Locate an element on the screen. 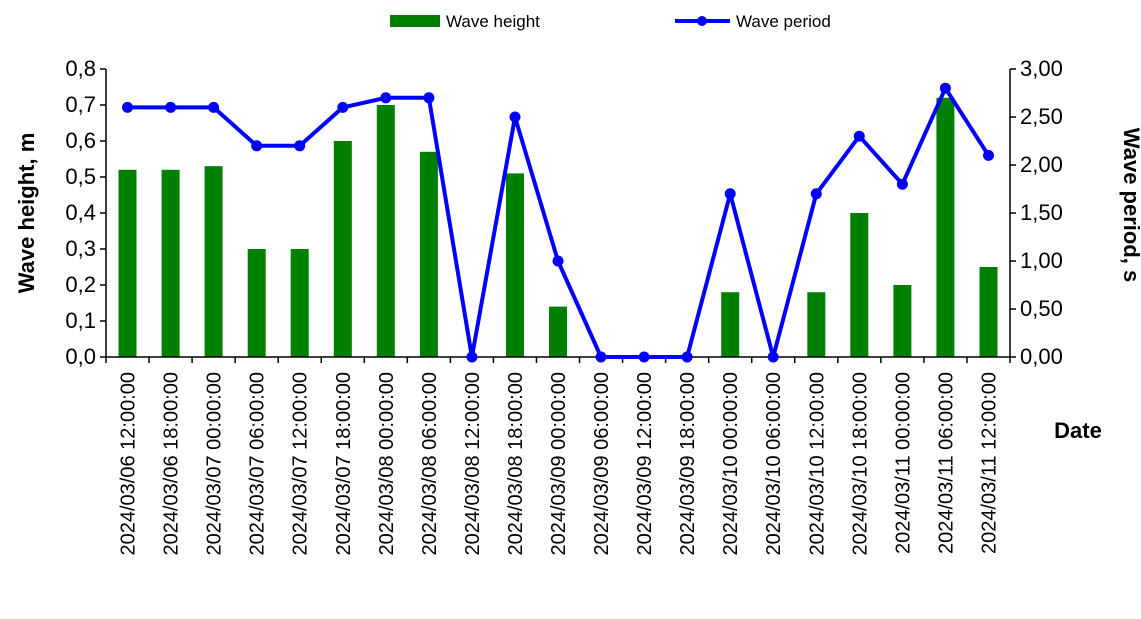  x-tick-label: 2024/03/09 00:00:00 is located at coordinates (559, 464).